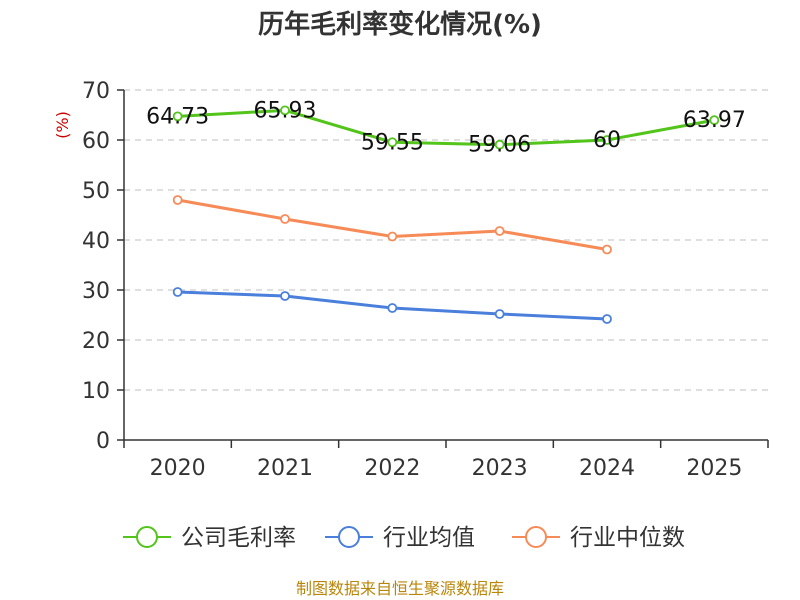  What do you see at coordinates (96, 341) in the screenshot?
I see `y-tick-label: 20` at bounding box center [96, 341].